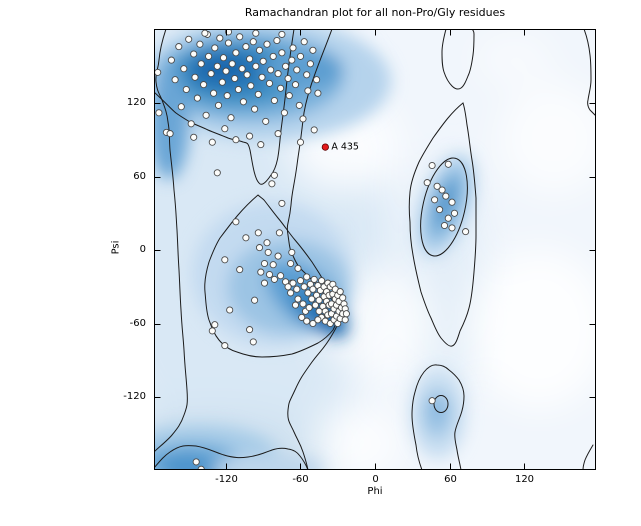 The height and width of the screenshot is (526, 641). Describe the element at coordinates (588, 456) in the screenshot. I see `contour-right-edge-bottom` at that location.